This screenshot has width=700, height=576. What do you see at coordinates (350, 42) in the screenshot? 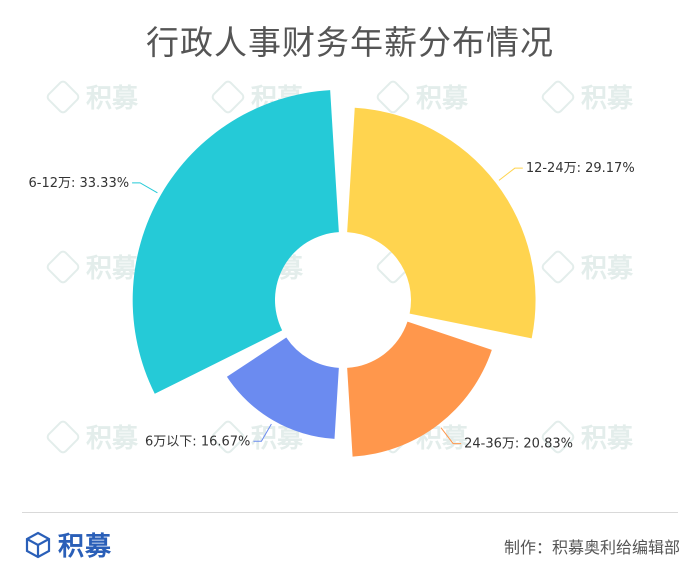
I see `chart-title: 行政人事财务年薪分布情况` at bounding box center [350, 42].